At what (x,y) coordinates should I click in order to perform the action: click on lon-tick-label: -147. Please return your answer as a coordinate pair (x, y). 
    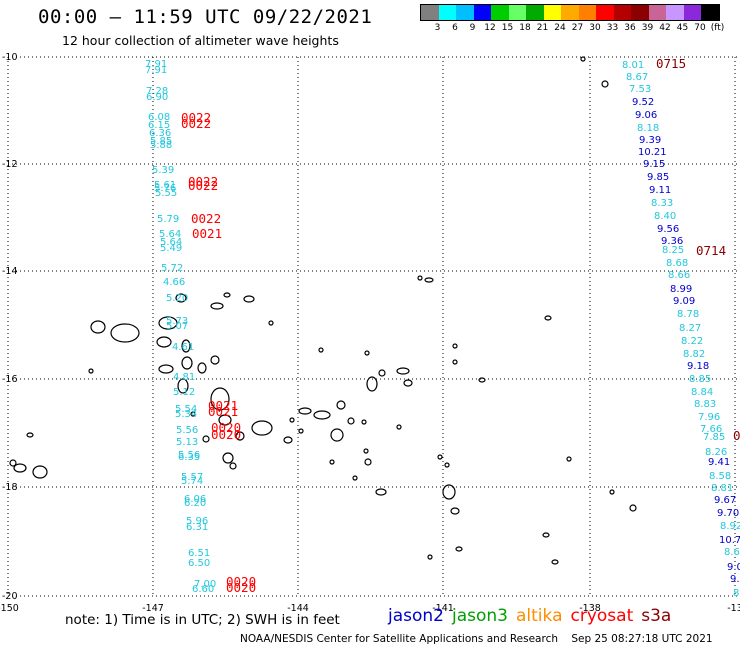
    Looking at the image, I should click on (153, 608).